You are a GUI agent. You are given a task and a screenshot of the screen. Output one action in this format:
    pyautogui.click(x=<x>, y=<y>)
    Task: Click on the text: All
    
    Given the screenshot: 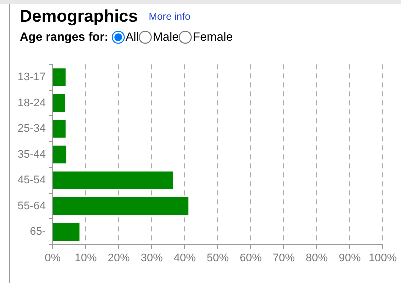 What is the action you would take?
    pyautogui.click(x=132, y=37)
    